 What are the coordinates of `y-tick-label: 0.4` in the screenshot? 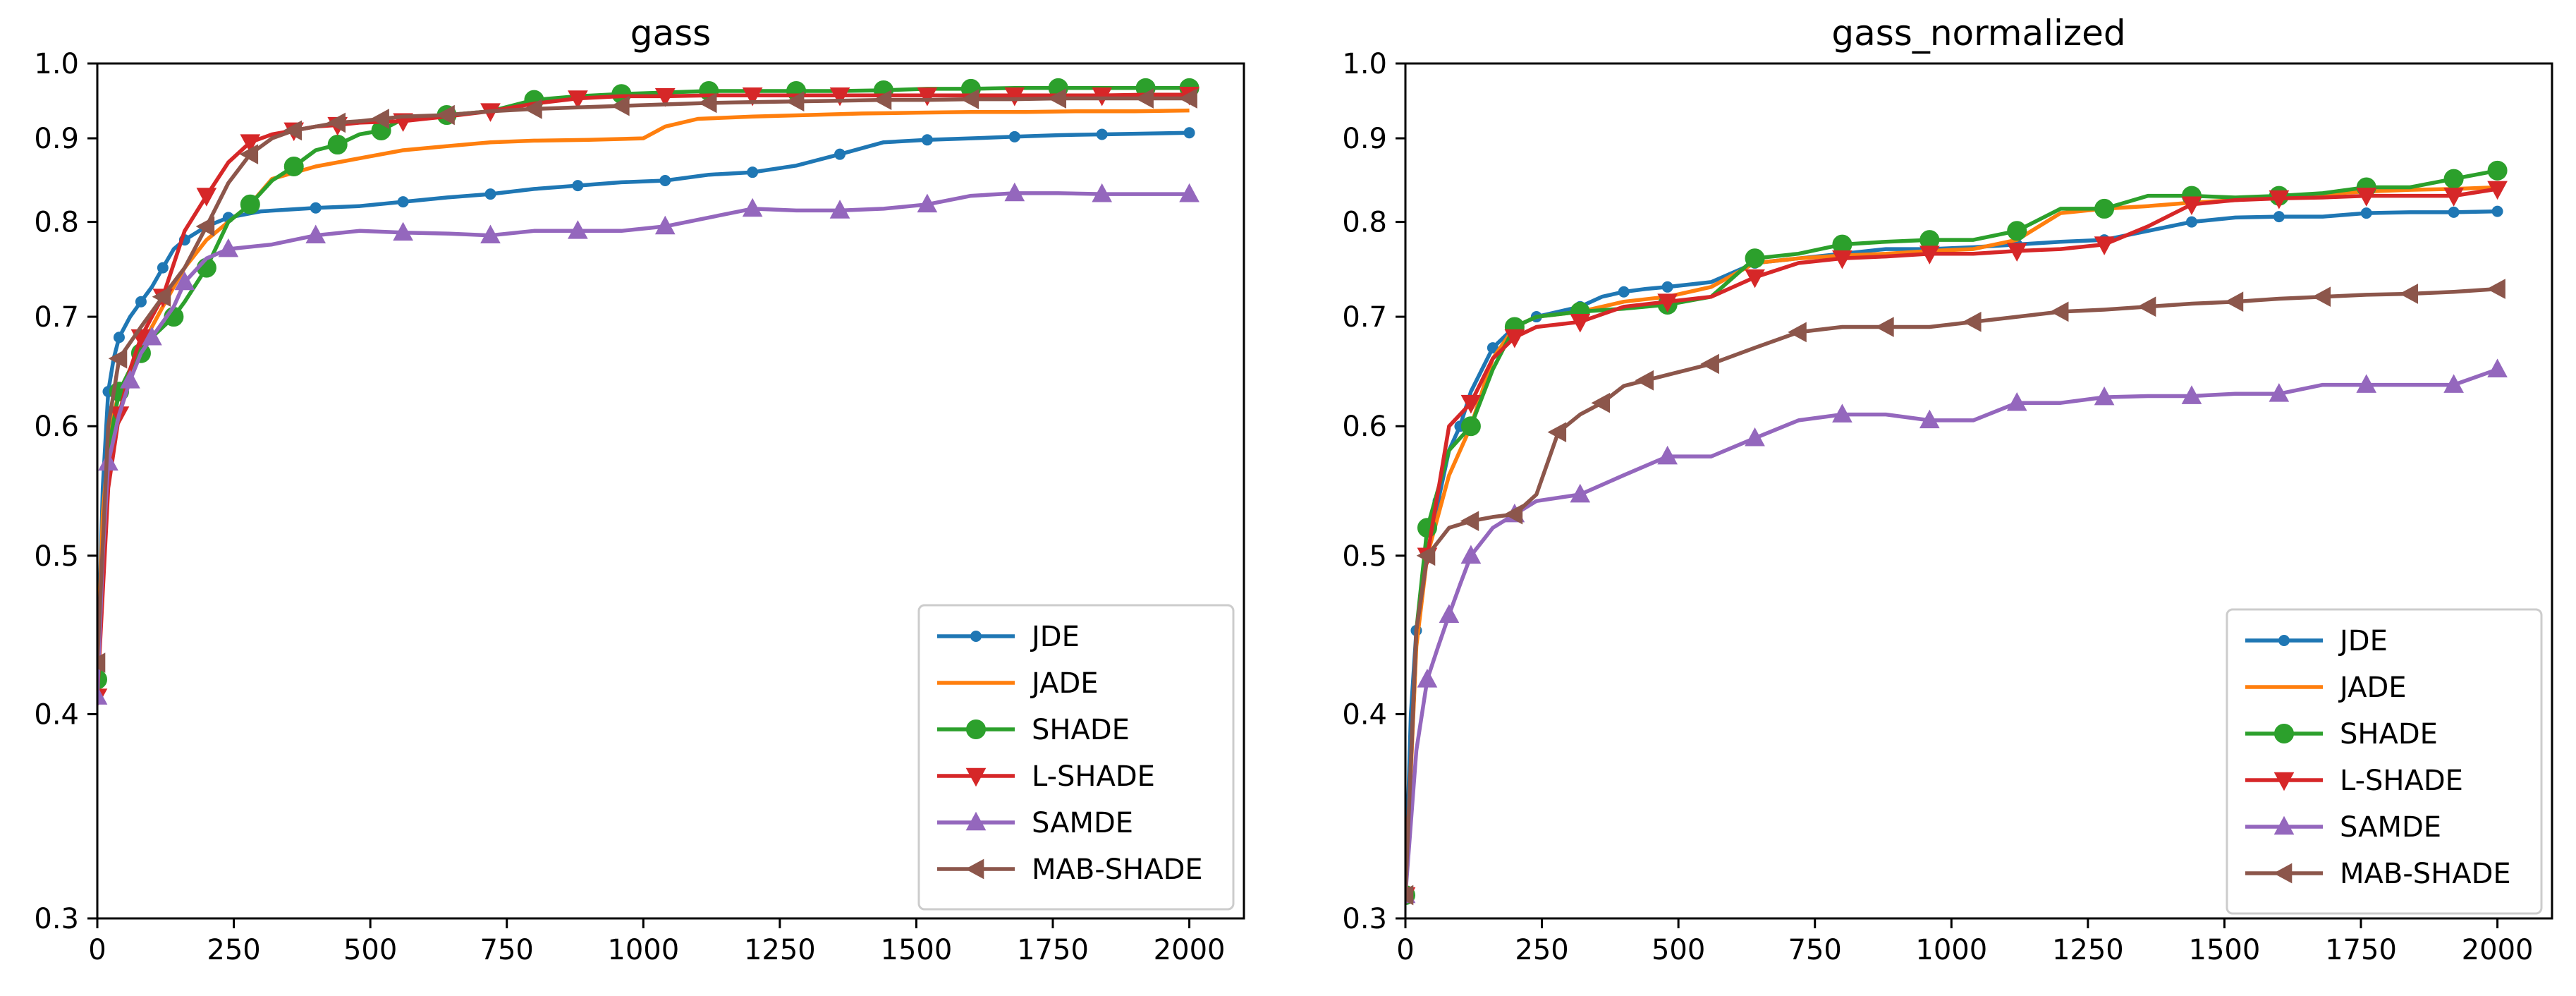 It's located at (1364, 715).